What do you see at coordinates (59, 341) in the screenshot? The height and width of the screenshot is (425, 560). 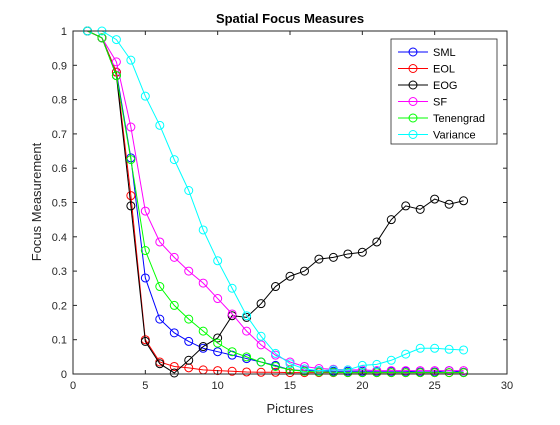 I see `y-tick-label: 0.1` at bounding box center [59, 341].